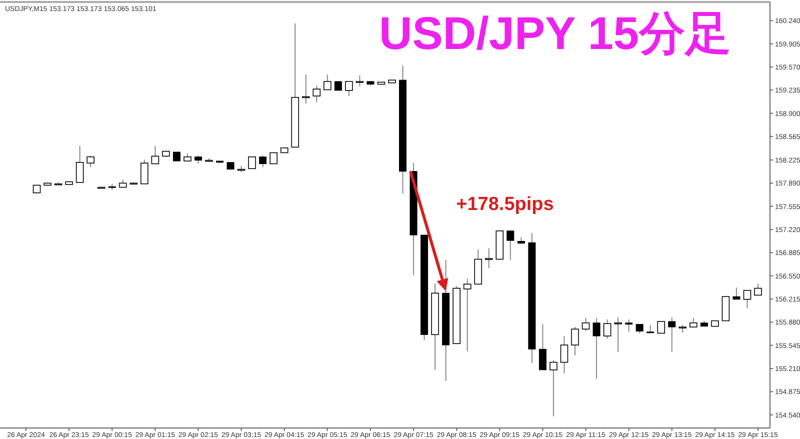  Describe the element at coordinates (555, 33) in the screenshot. I see `chart-title: USD/JPY 15分足` at that location.